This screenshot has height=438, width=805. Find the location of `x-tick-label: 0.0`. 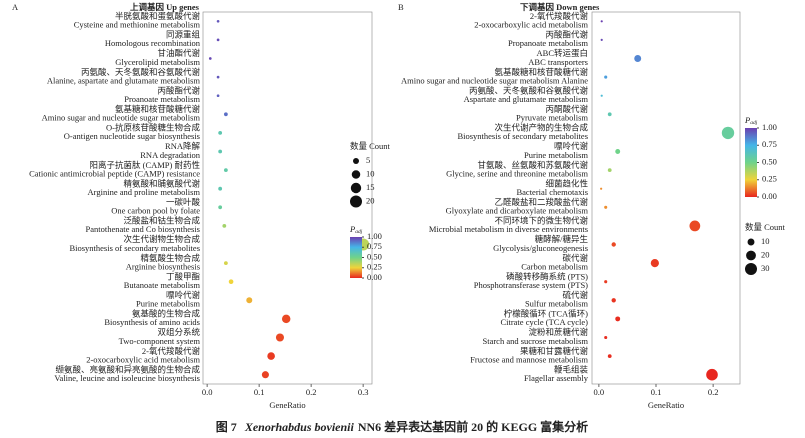

x-tick-label: 0.0 is located at coordinates (207, 392).